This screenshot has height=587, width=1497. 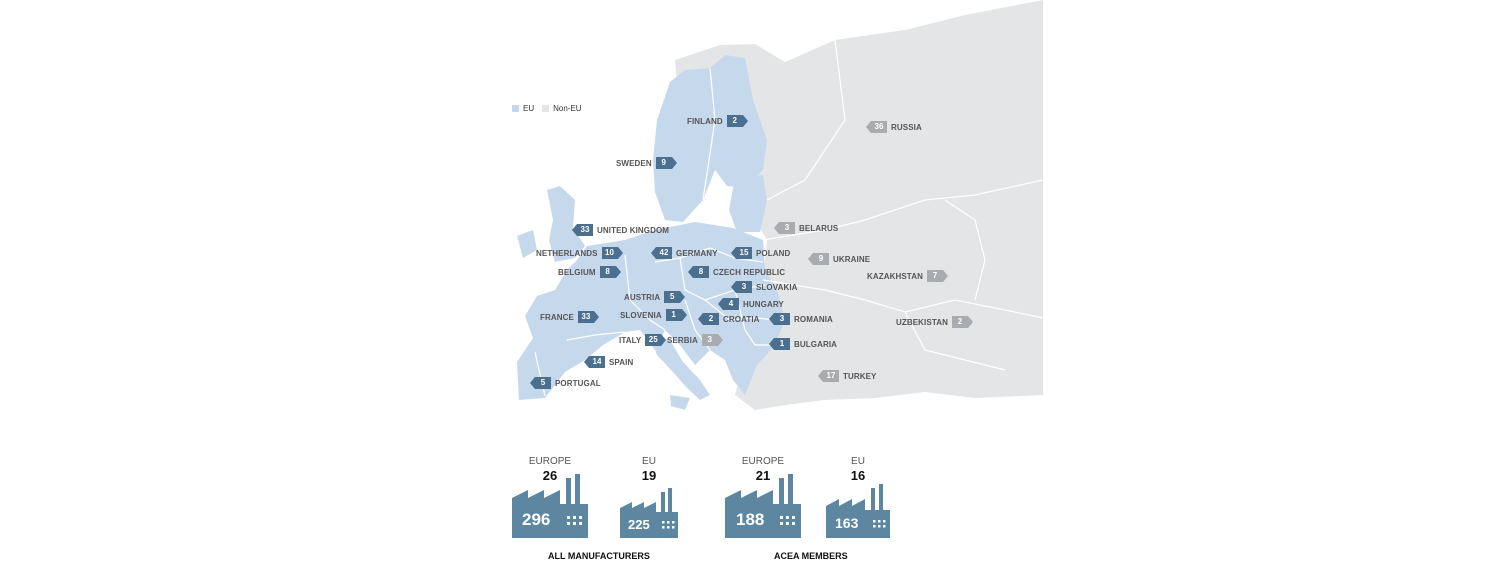 I want to click on country-name: FRANCE, so click(x=557, y=317).